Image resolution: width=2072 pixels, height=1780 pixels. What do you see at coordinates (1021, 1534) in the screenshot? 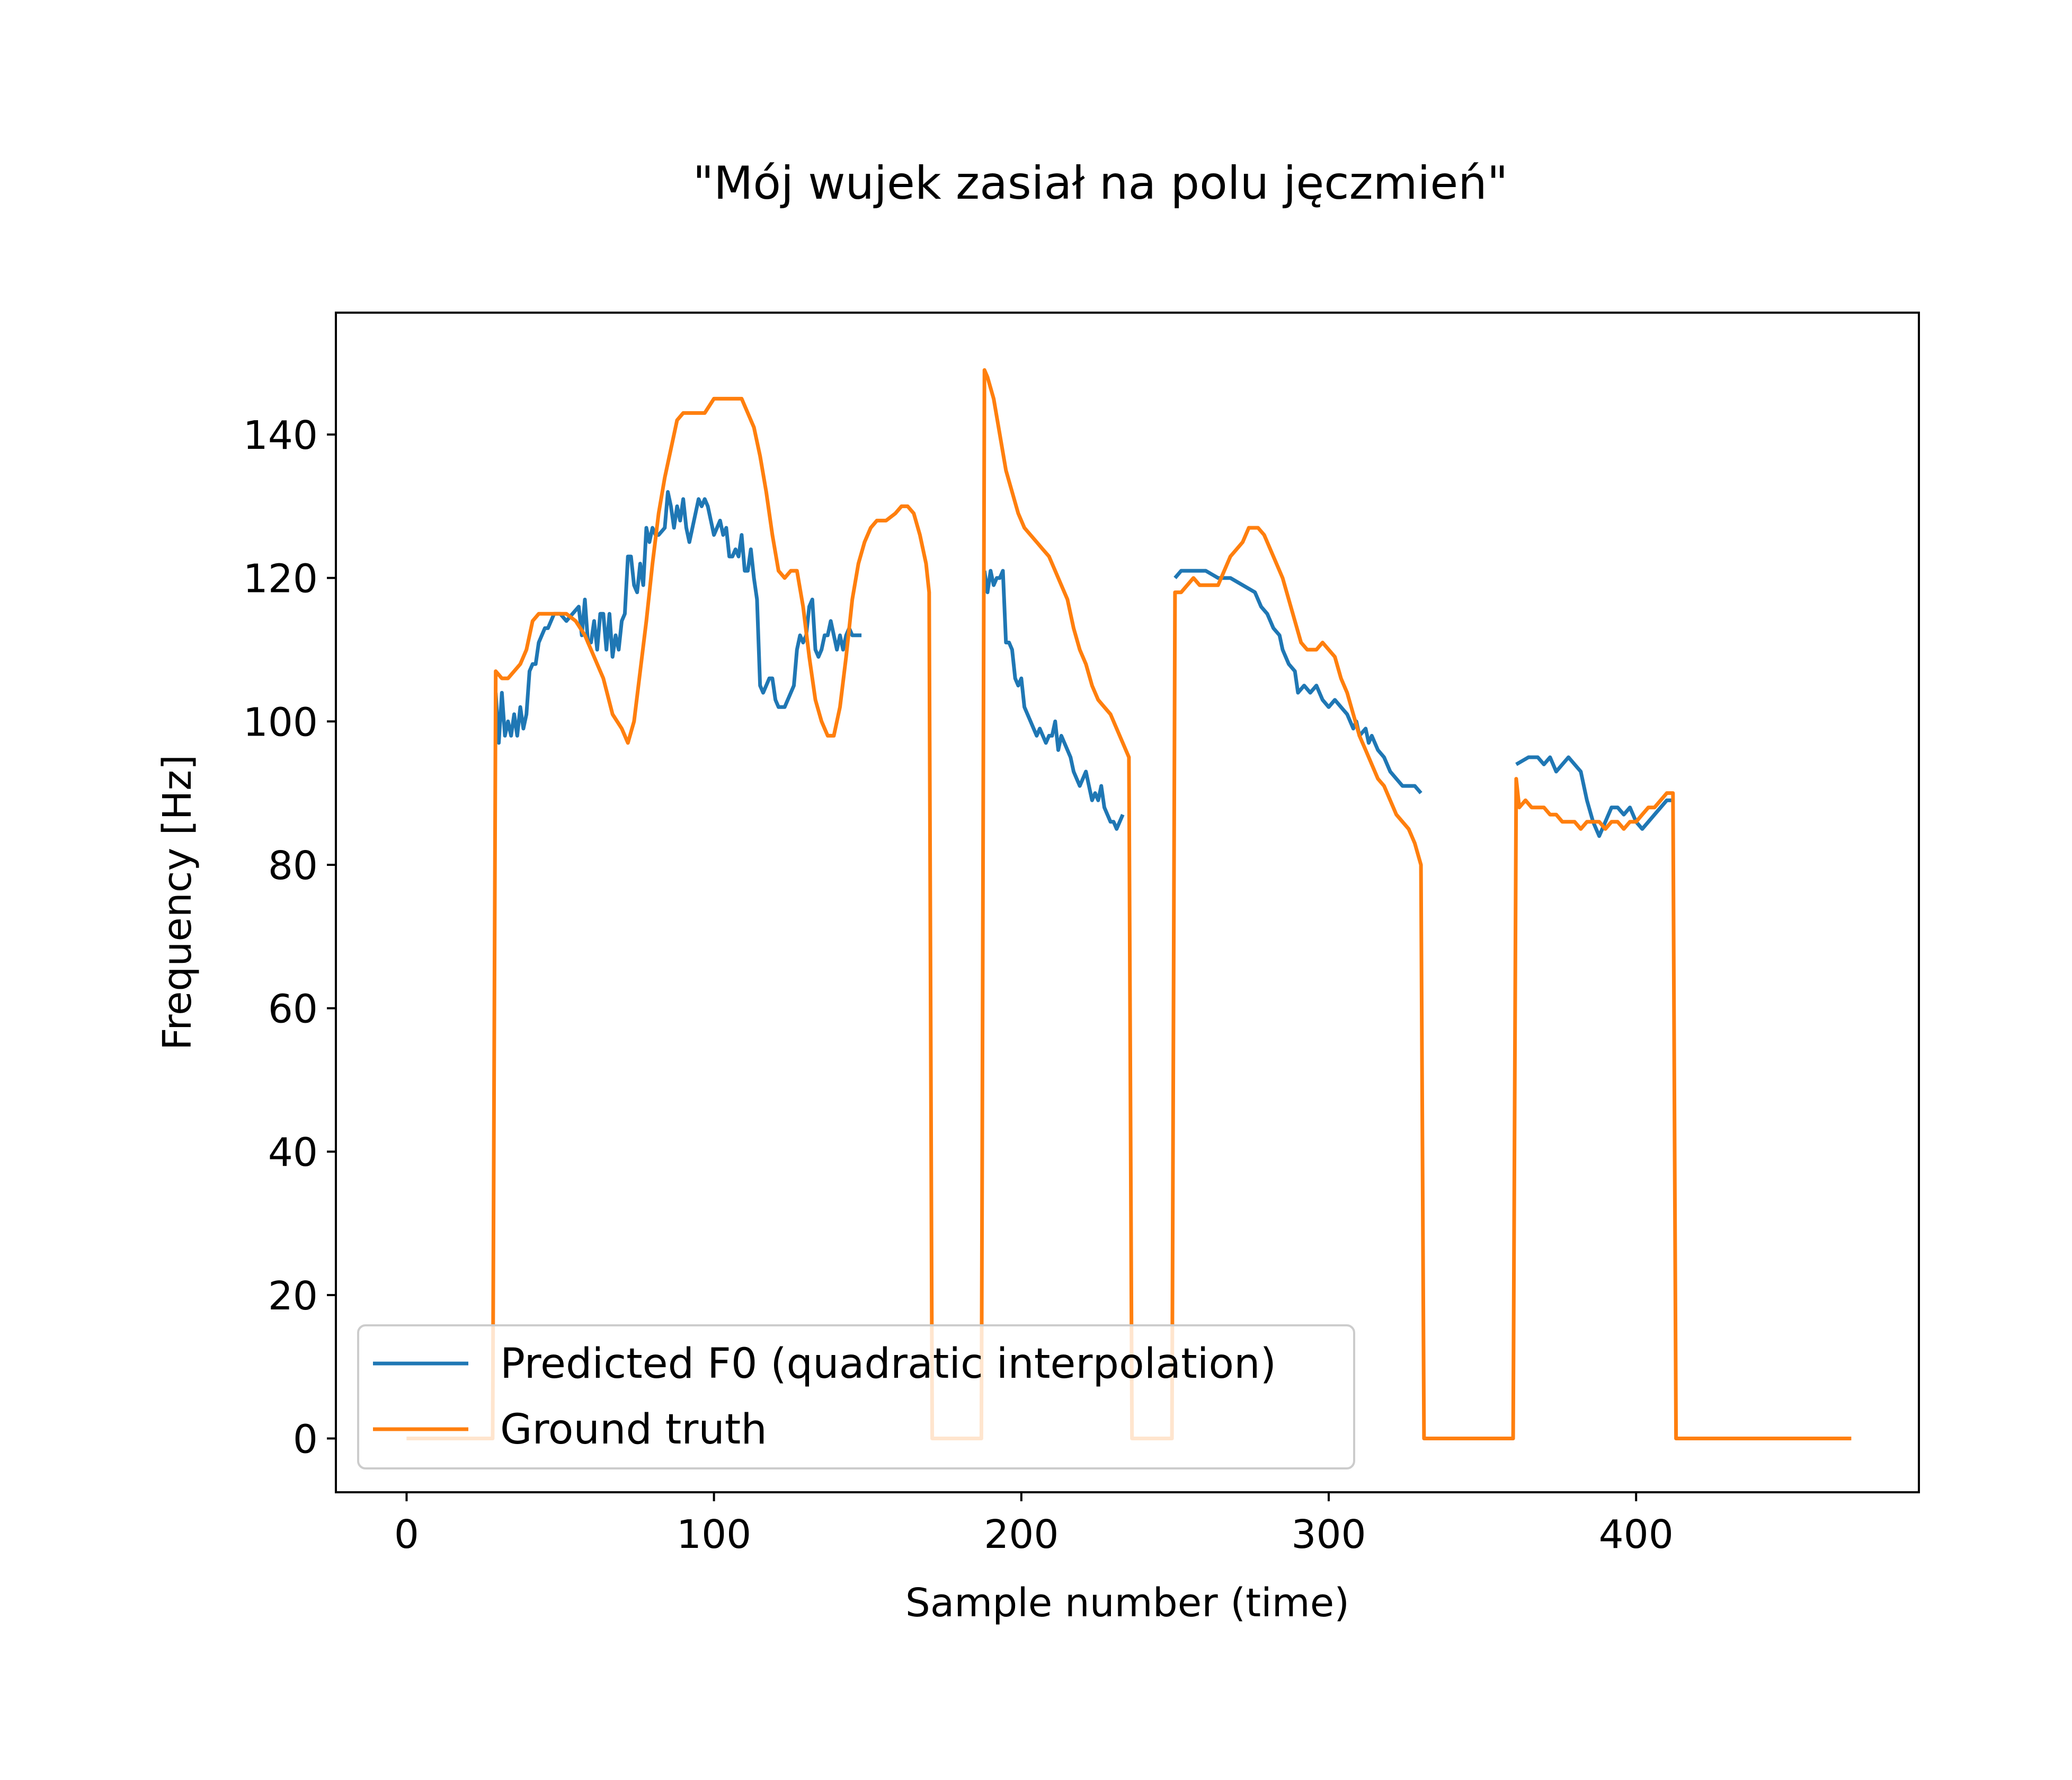
I see `x-tick-label: 200` at bounding box center [1021, 1534].